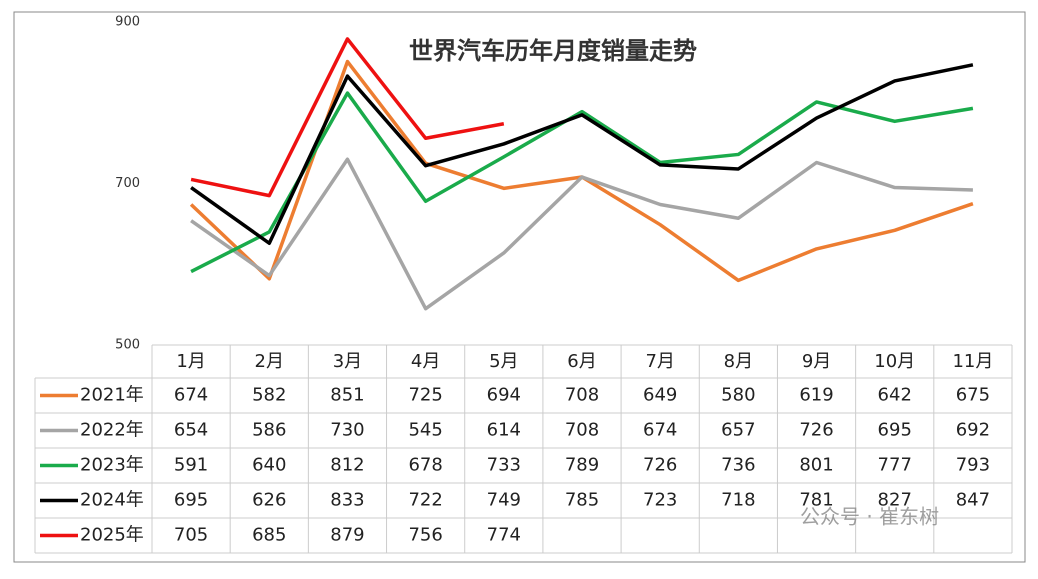 This screenshot has width=1038, height=579. What do you see at coordinates (972, 361) in the screenshot?
I see `x-tick-label: 11月` at bounding box center [972, 361].